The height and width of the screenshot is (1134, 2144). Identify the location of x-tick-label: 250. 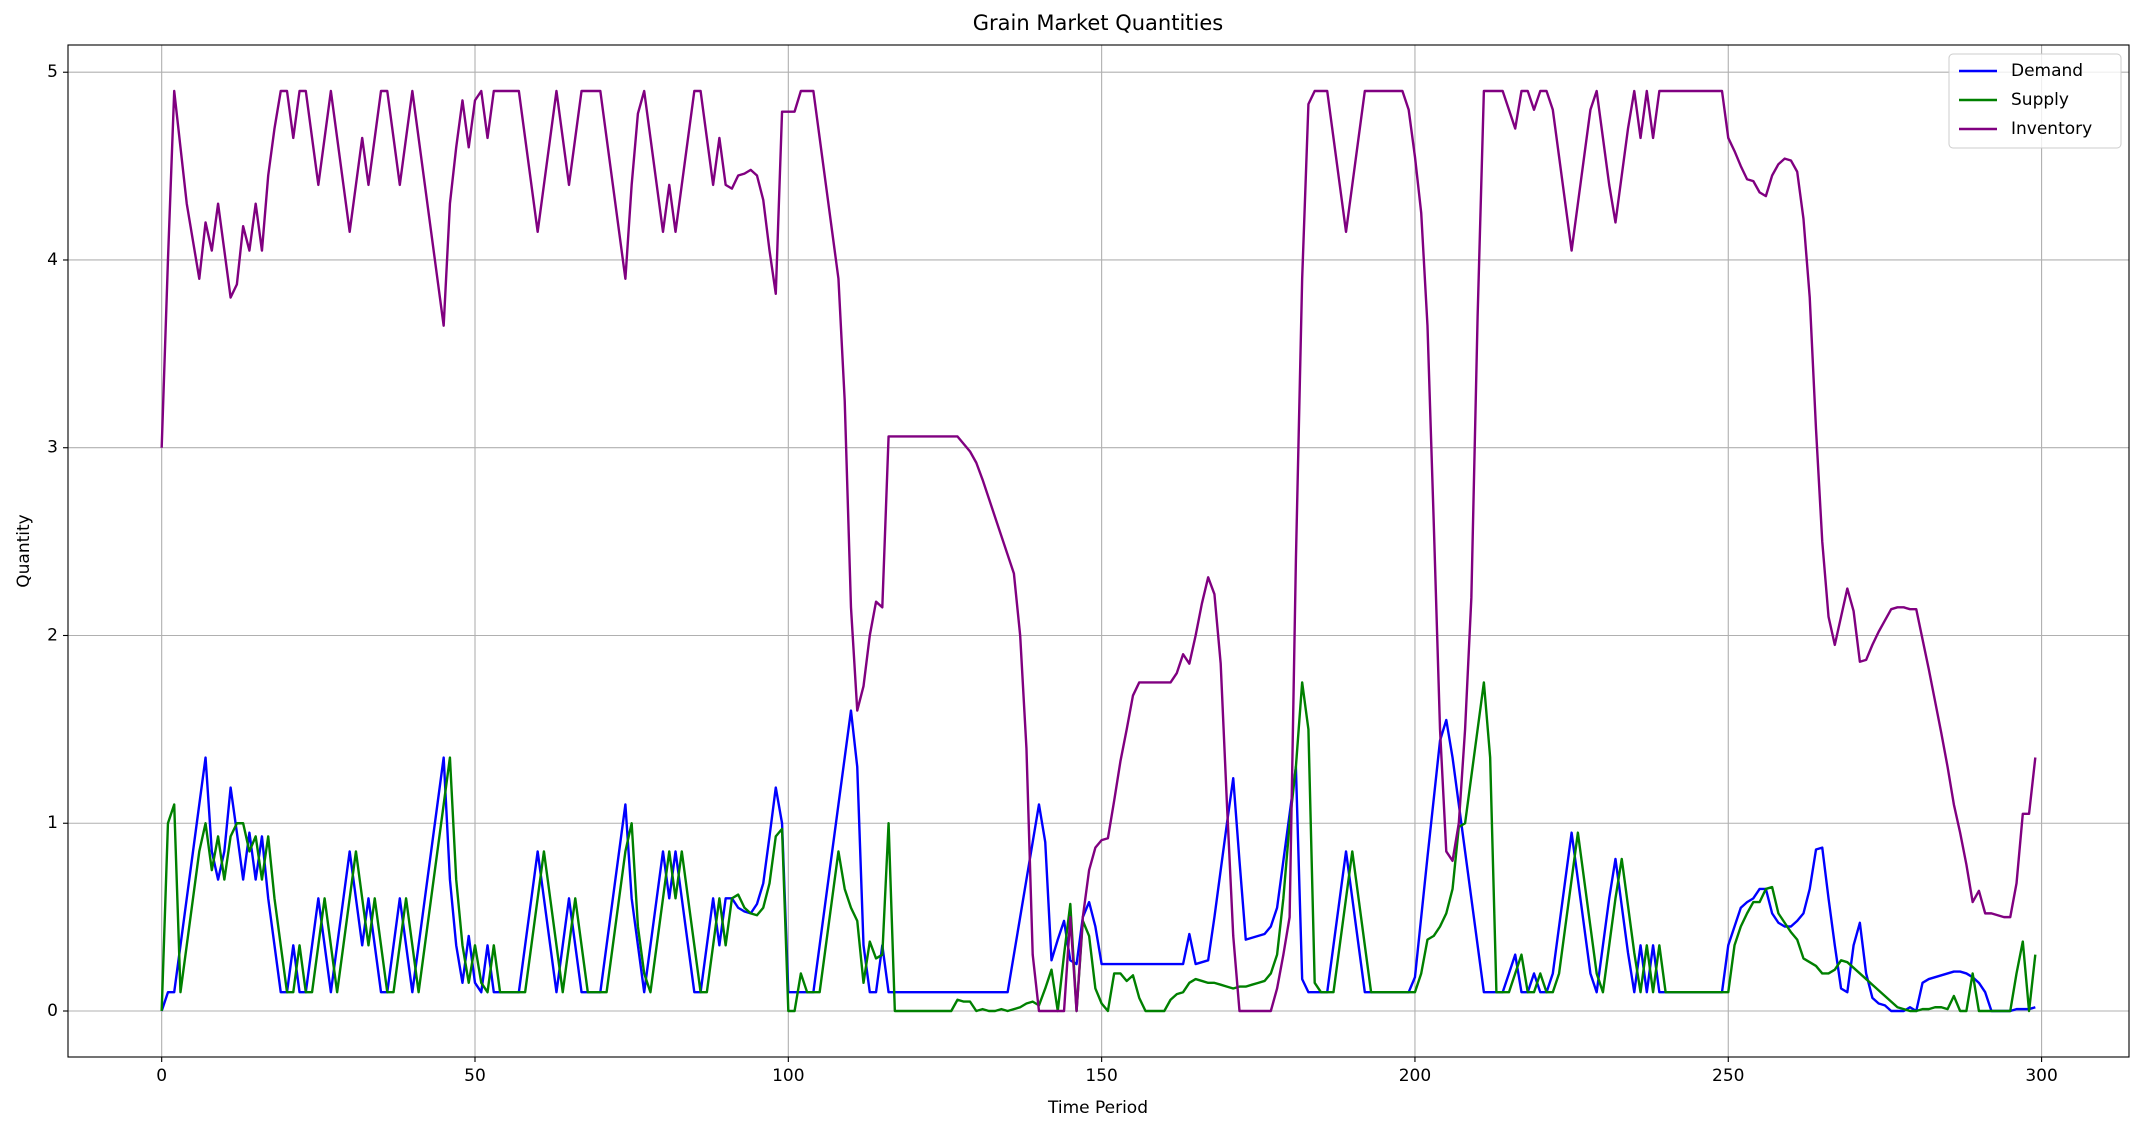
(1728, 1076).